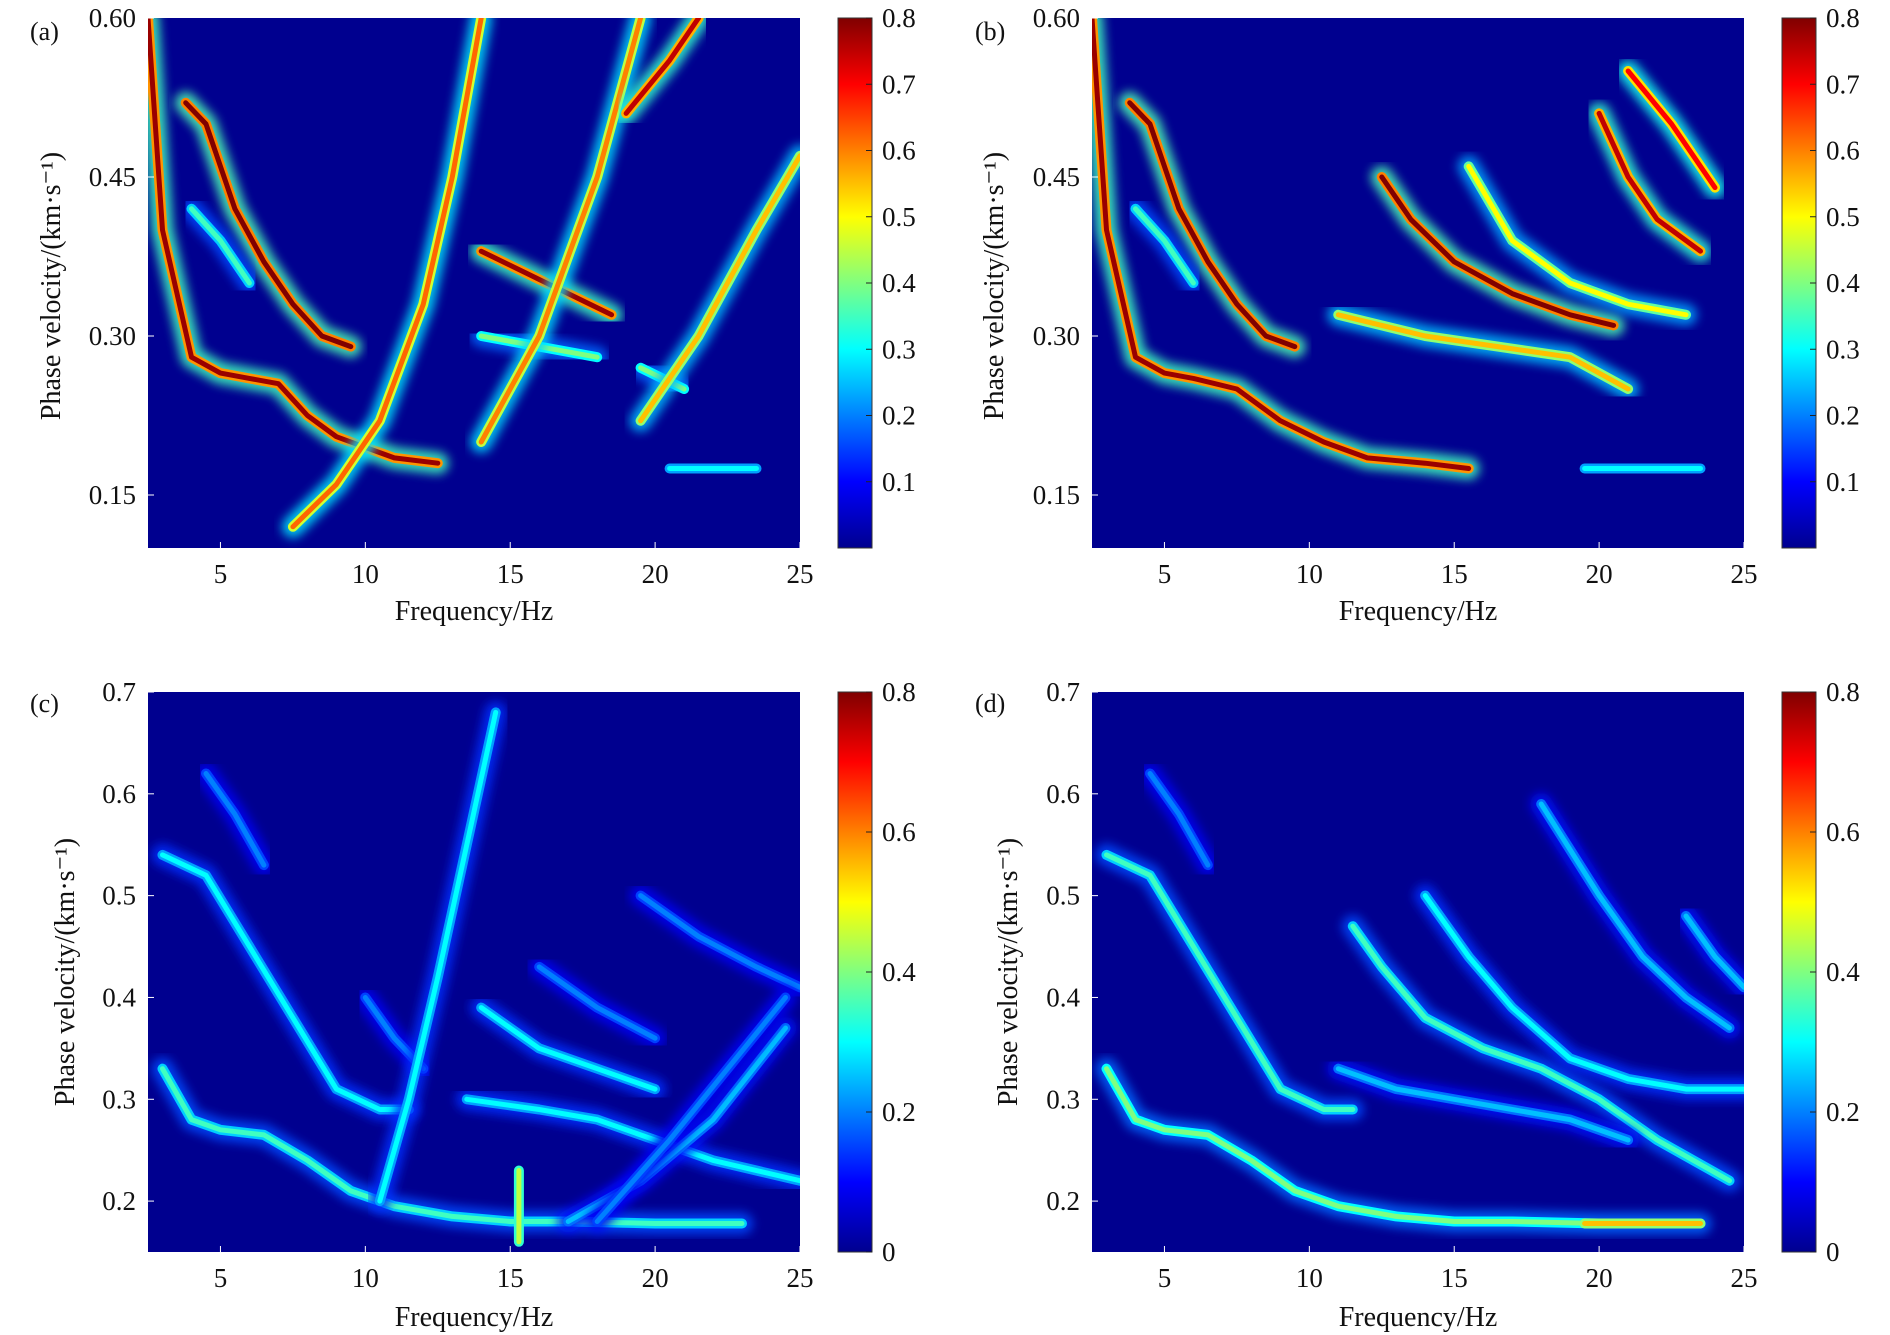 Image resolution: width=1890 pixels, height=1335 pixels. What do you see at coordinates (1843, 217) in the screenshot?
I see `colorbar-tick-label: 0.5` at bounding box center [1843, 217].